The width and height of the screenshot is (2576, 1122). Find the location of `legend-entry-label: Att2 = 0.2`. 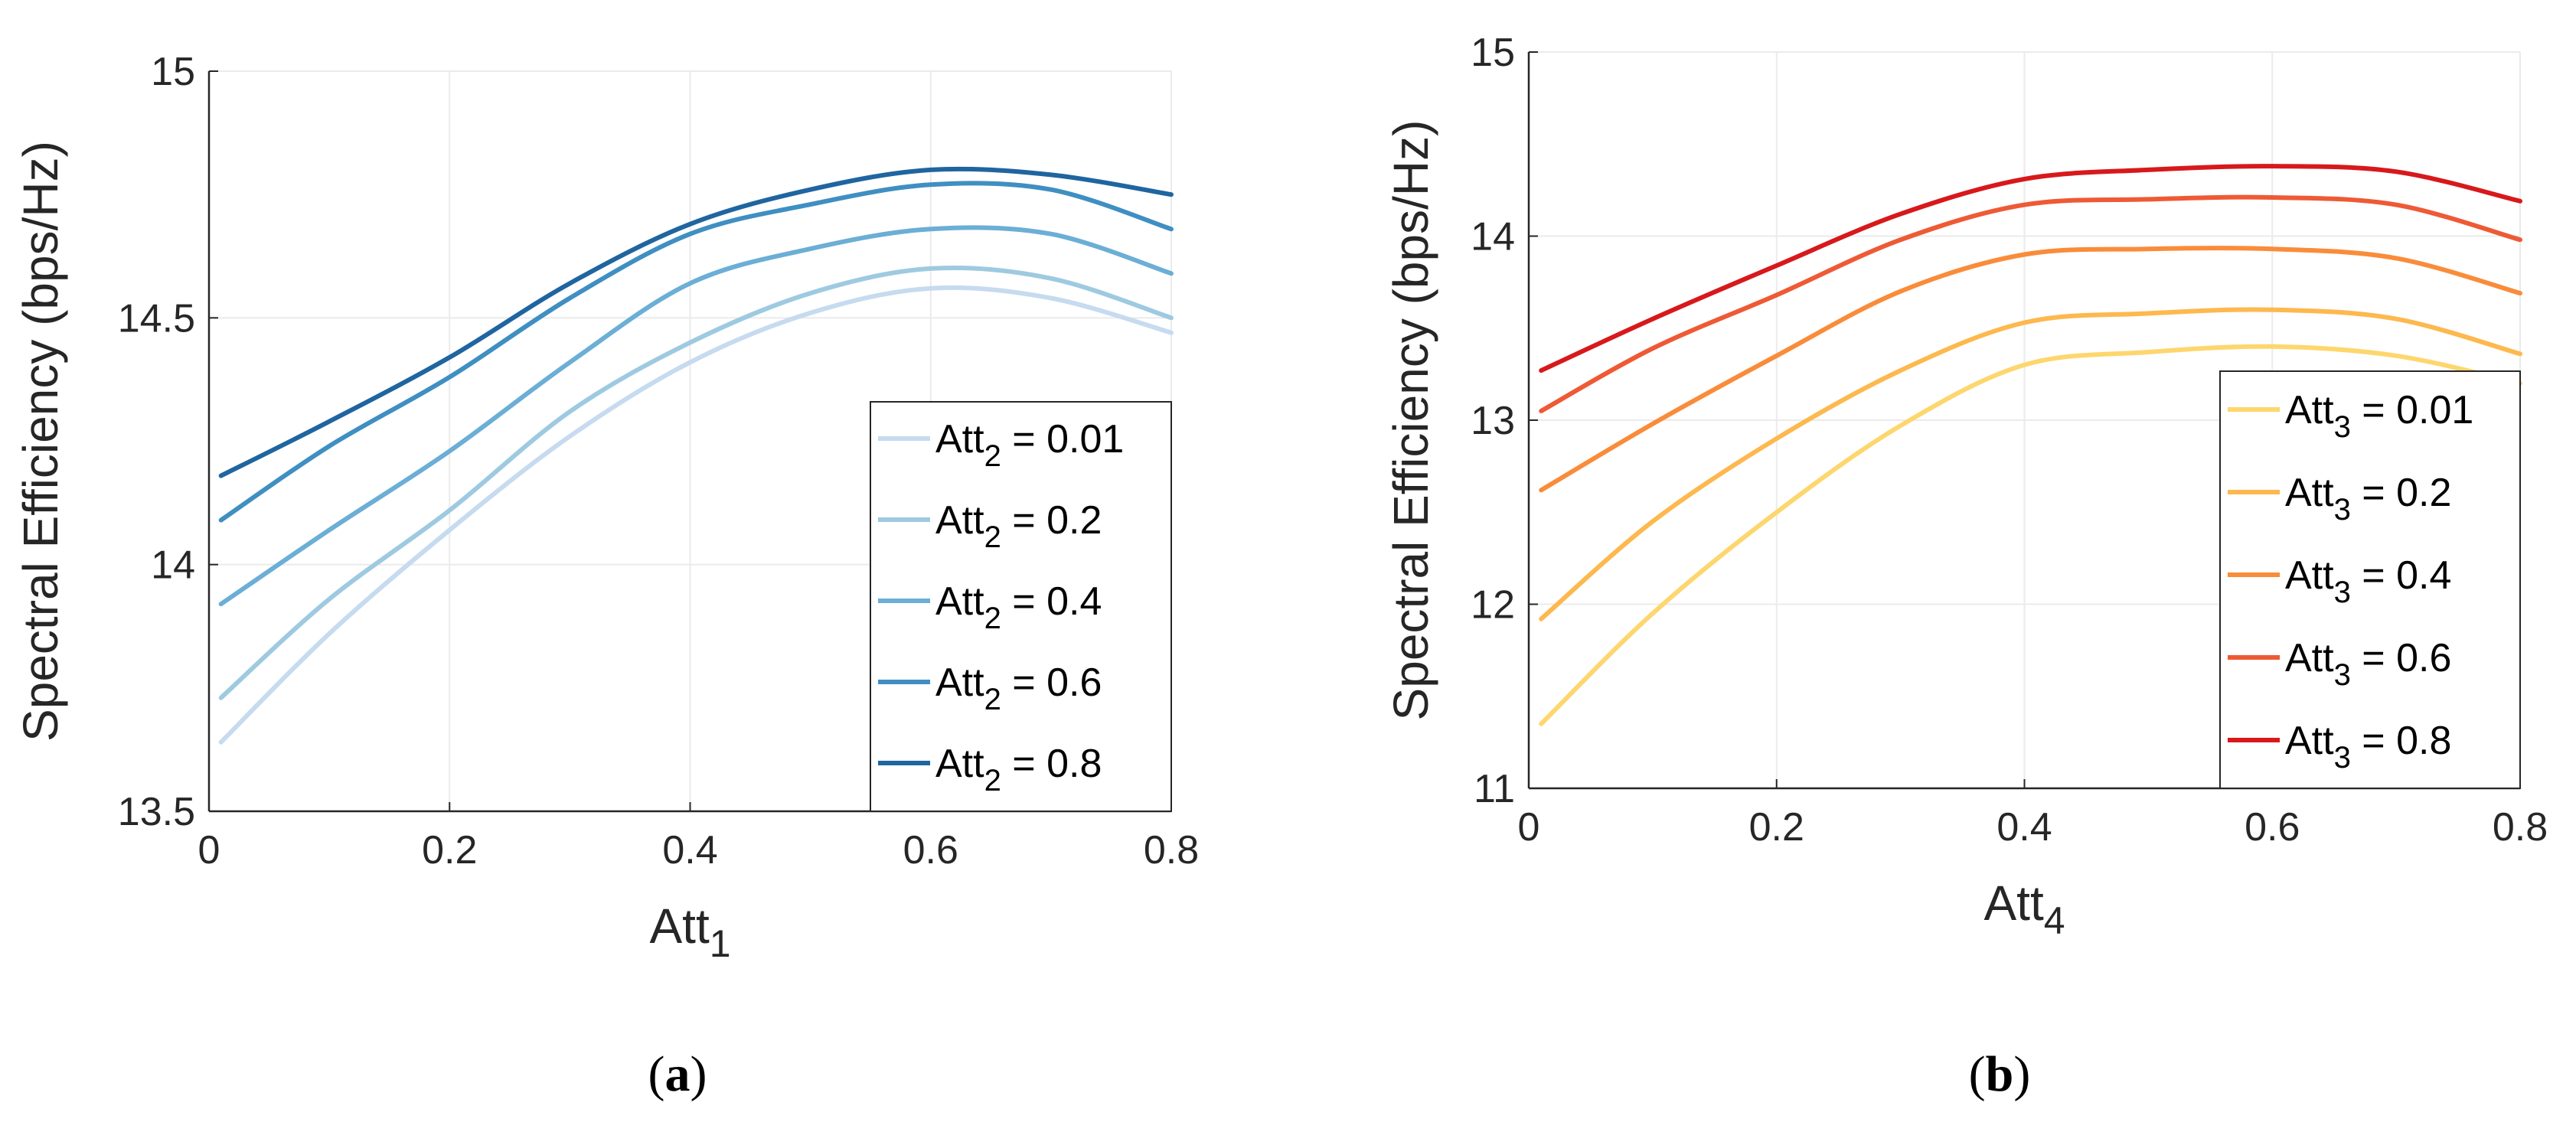

legend-entry-label: Att2 = 0.2 is located at coordinates (1018, 526).